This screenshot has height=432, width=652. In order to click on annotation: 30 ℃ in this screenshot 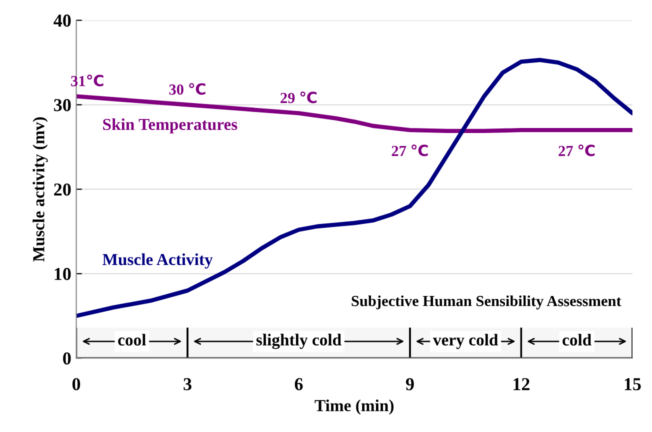, I will do `click(187, 89)`.